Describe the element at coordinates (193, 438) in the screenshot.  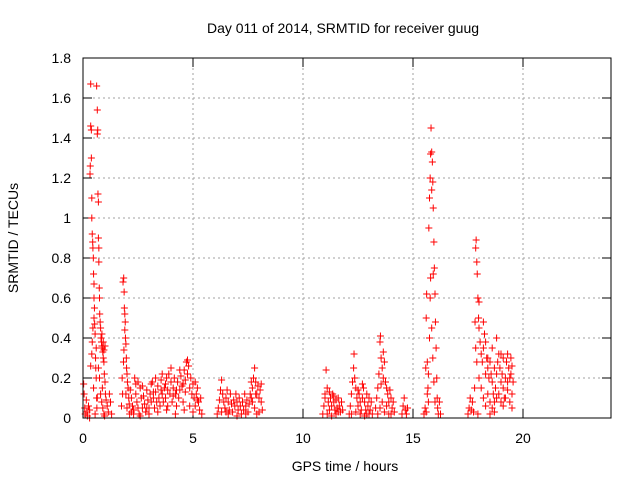
I see `x-tick-label: 5` at that location.